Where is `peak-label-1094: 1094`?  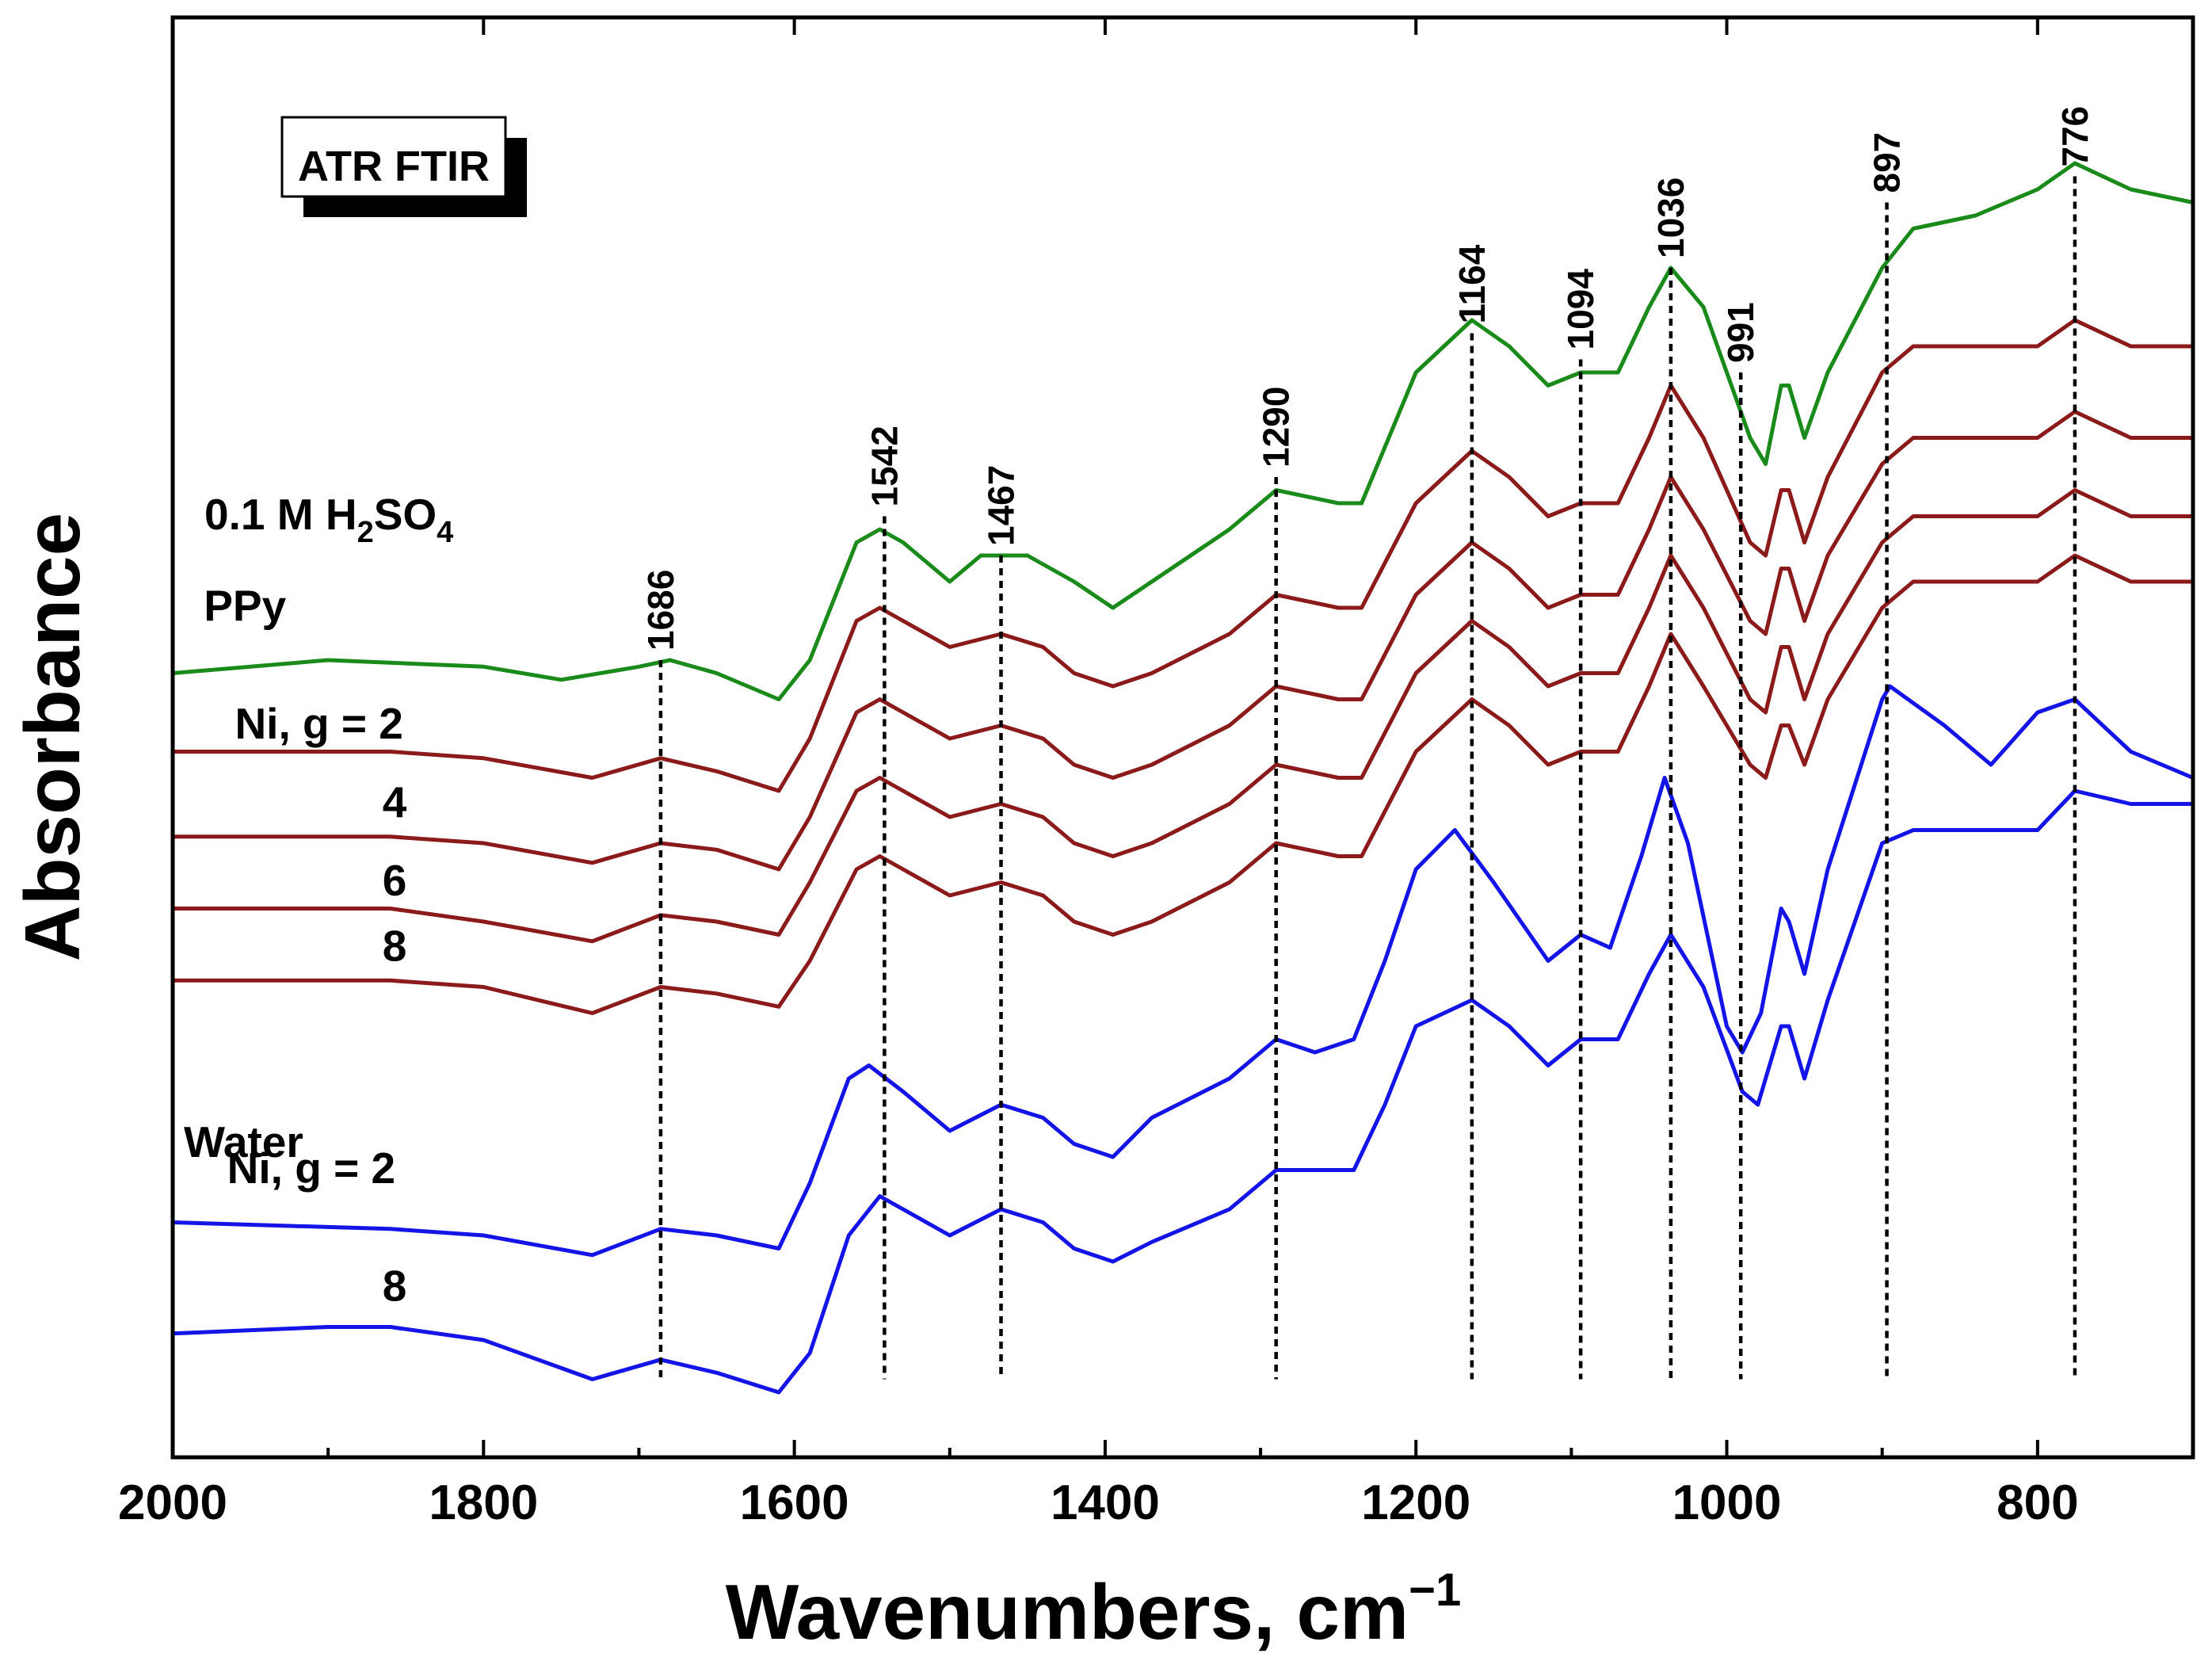
peak-label-1094: 1094 is located at coordinates (1580, 309).